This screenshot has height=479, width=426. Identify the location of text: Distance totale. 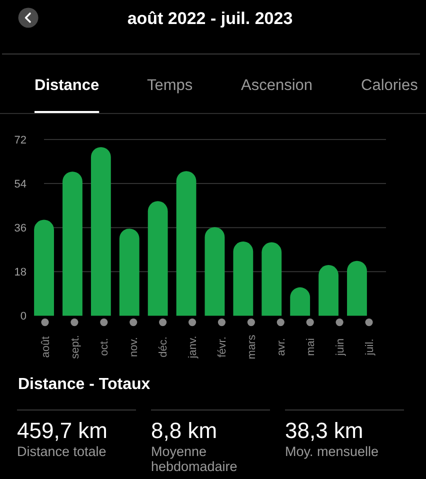
(61, 451).